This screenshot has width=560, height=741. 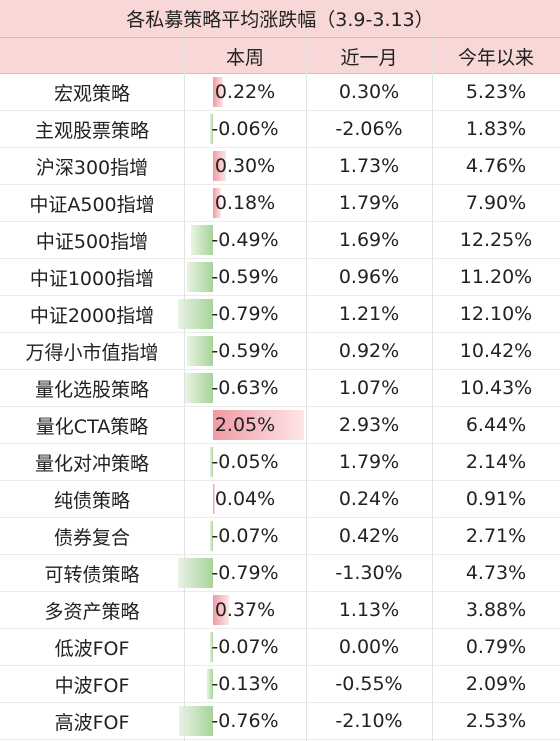 What do you see at coordinates (92, 648) in the screenshot?
I see `strategy-name: 低波FOF` at bounding box center [92, 648].